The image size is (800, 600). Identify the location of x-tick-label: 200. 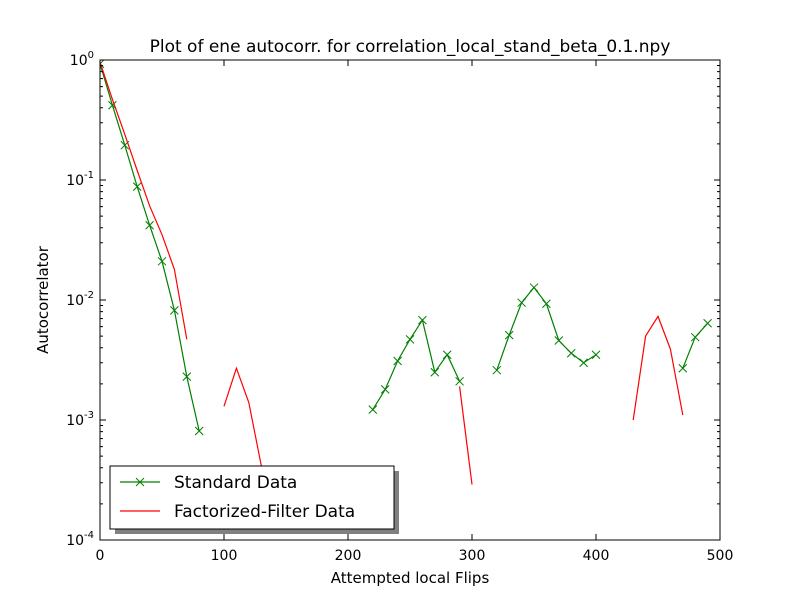
(348, 556).